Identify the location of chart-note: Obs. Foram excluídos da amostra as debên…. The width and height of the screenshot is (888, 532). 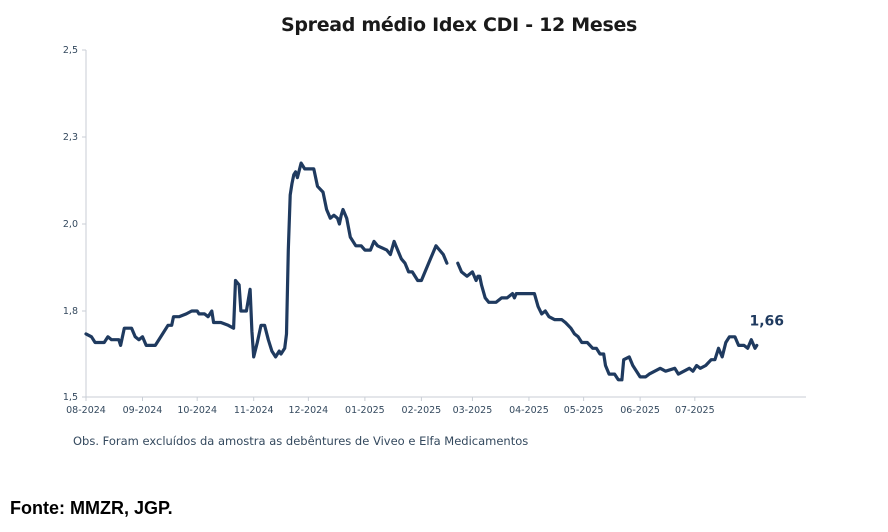
(301, 441).